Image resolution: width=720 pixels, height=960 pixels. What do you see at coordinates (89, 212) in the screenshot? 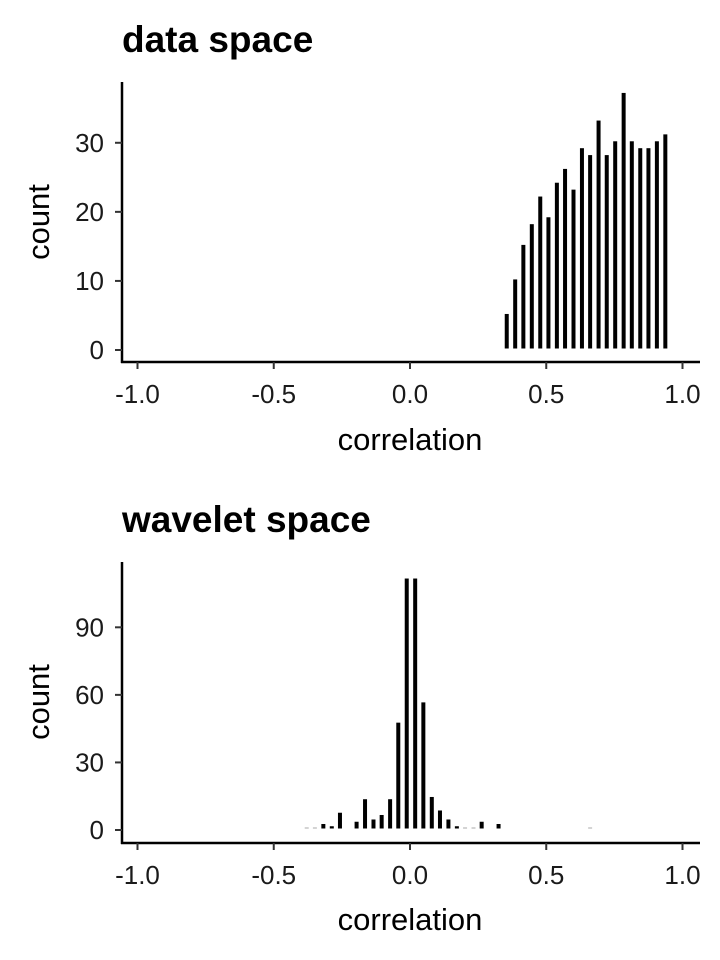
I see `y-tick-label: 20` at bounding box center [89, 212].